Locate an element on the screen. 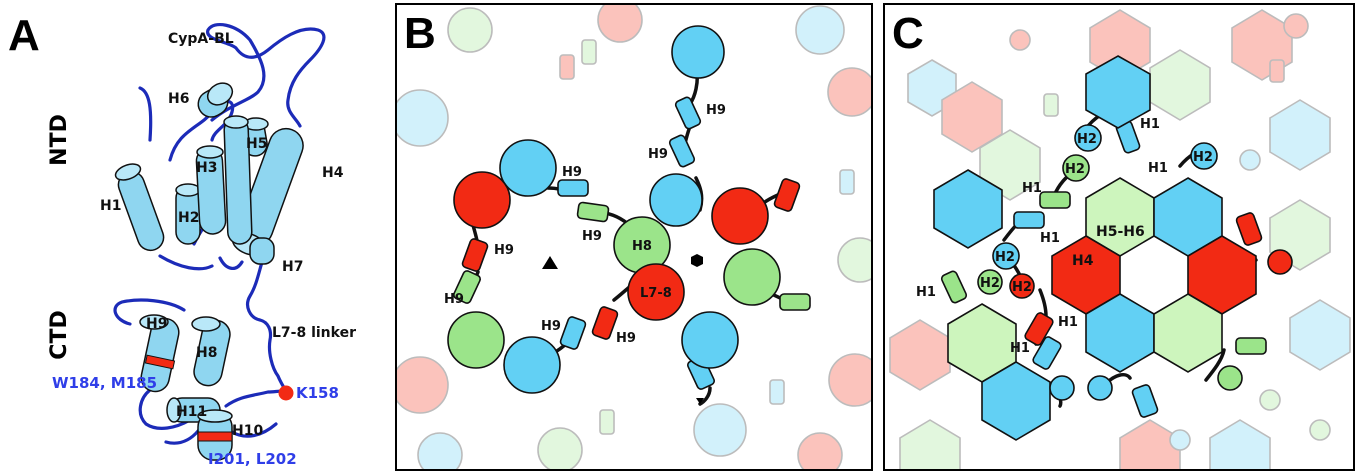 Image resolution: width=1358 pixels, height=473 pixels. residue-w184-label: W184, M185 is located at coordinates (104, 383).